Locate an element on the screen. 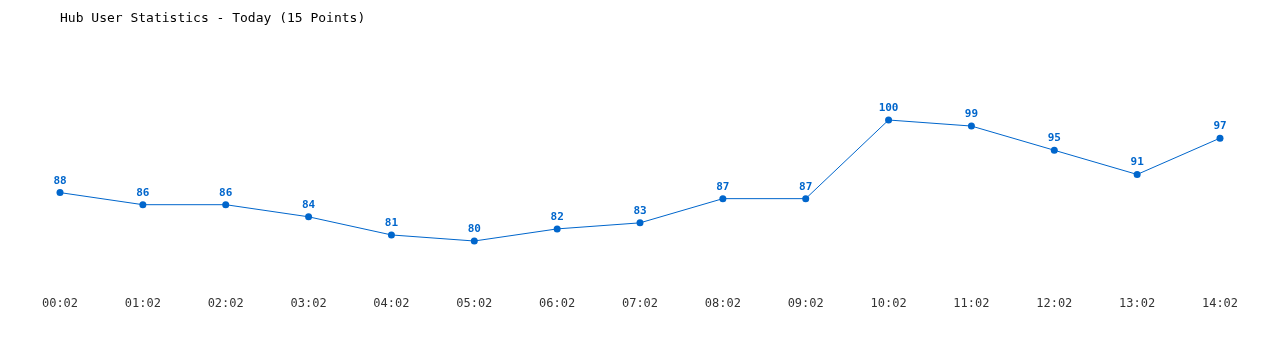 The image size is (1280, 350). x-tick-label: 12:02 is located at coordinates (1054, 303).